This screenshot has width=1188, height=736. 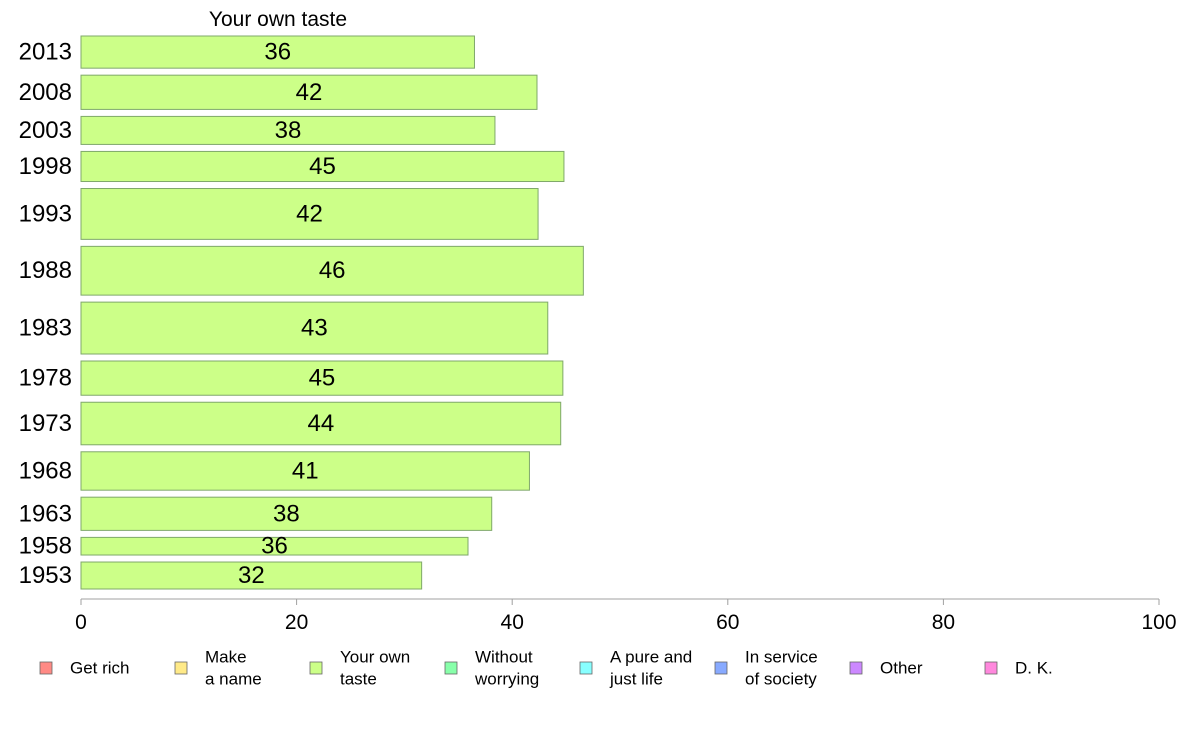 I want to click on bar-value-label: 32, so click(x=251, y=575).